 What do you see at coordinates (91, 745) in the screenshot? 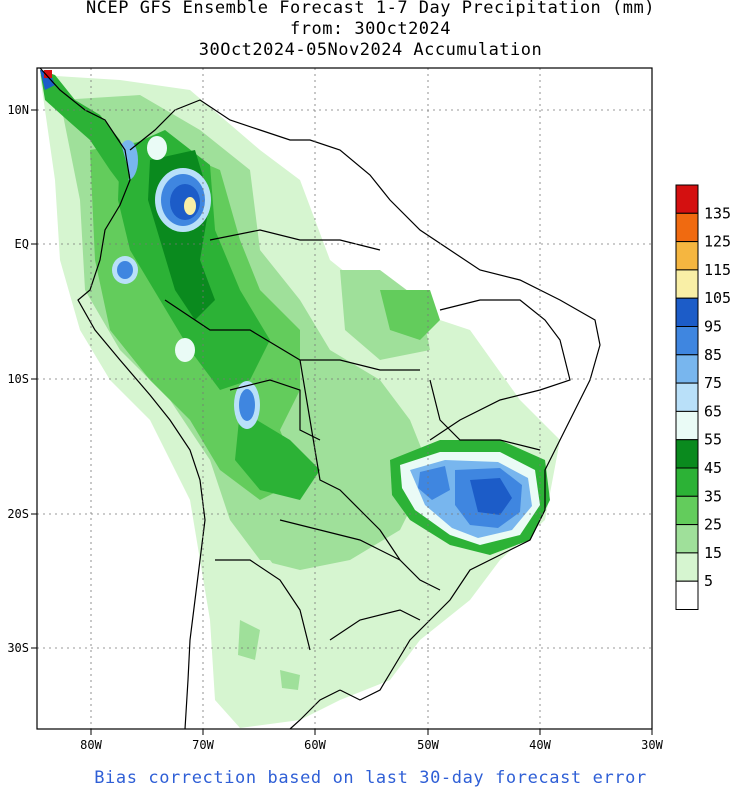
I see `lon-label-80w: 80W` at bounding box center [91, 745].